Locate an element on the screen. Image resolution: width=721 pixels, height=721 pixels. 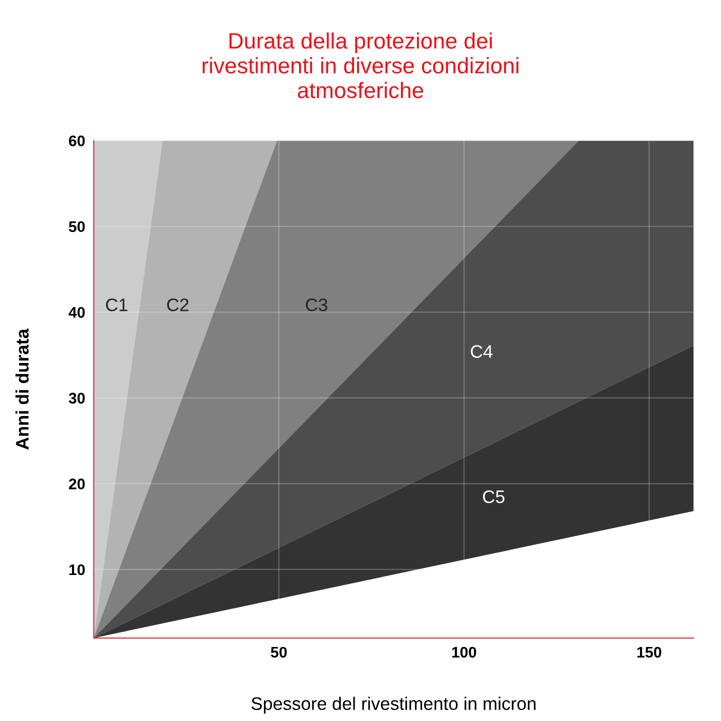
series-label: C4 is located at coordinates (481, 351).